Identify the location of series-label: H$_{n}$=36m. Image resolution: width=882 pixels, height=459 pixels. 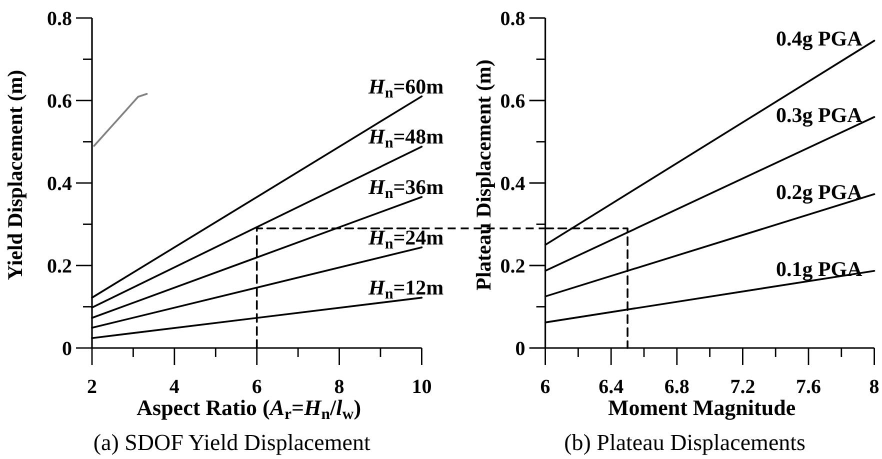
(405, 188).